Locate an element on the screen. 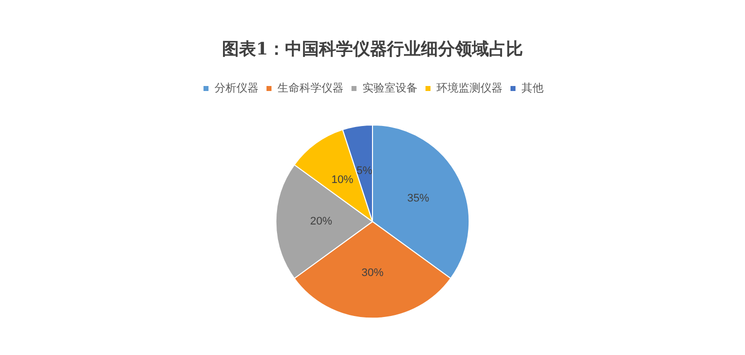  data-label: 5% is located at coordinates (364, 170).